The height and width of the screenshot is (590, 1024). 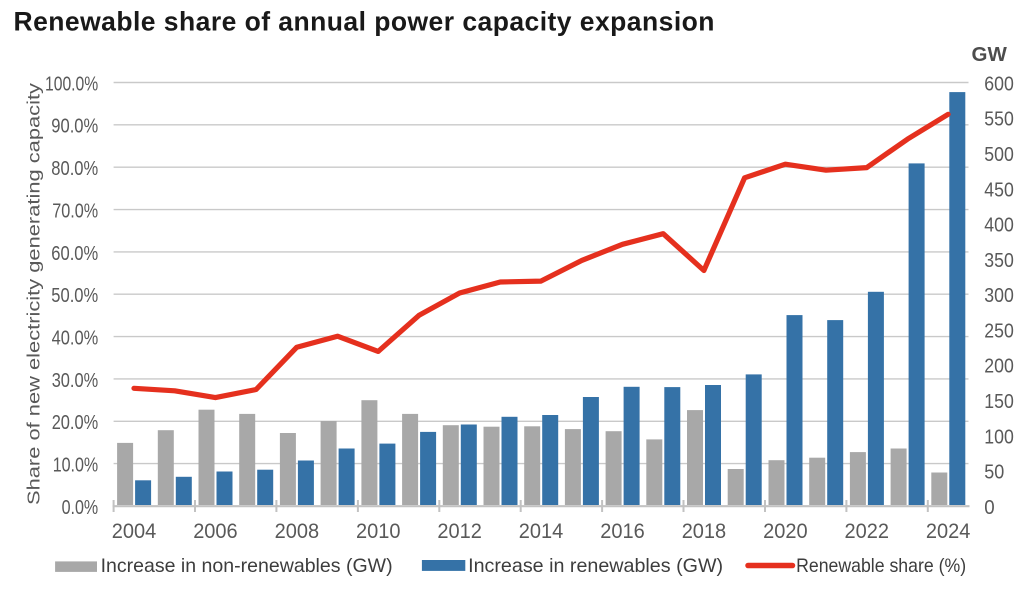 What do you see at coordinates (999, 331) in the screenshot?
I see `svg-text: 250` at bounding box center [999, 331].